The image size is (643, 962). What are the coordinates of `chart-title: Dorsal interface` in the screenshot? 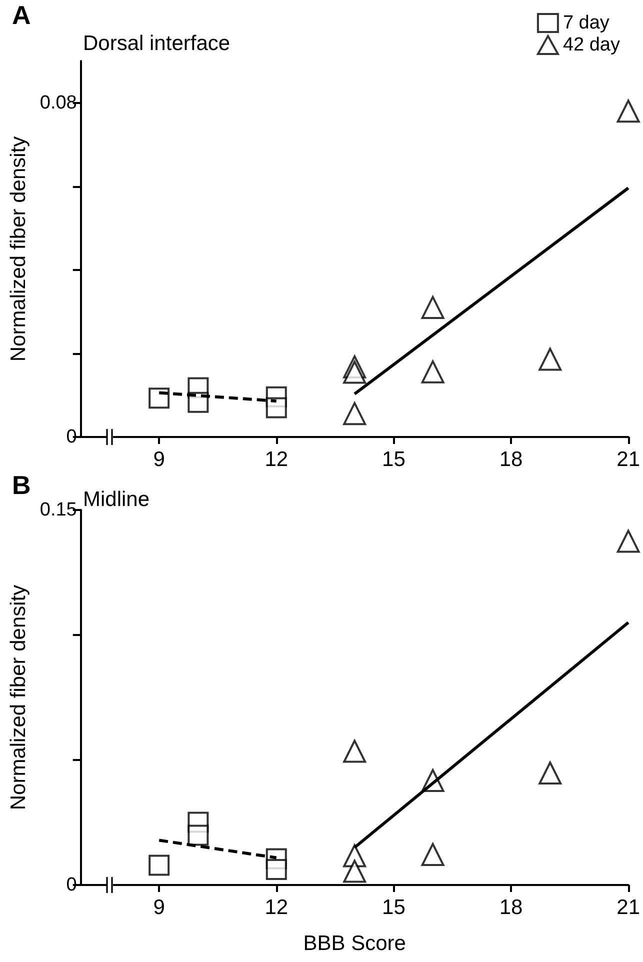 It's located at (156, 43).